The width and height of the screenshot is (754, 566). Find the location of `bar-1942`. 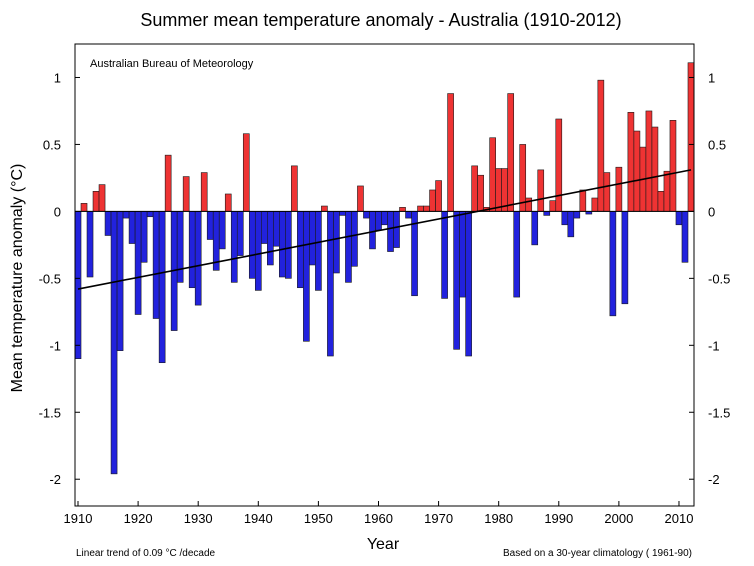

bar-1942 is located at coordinates (270, 238).